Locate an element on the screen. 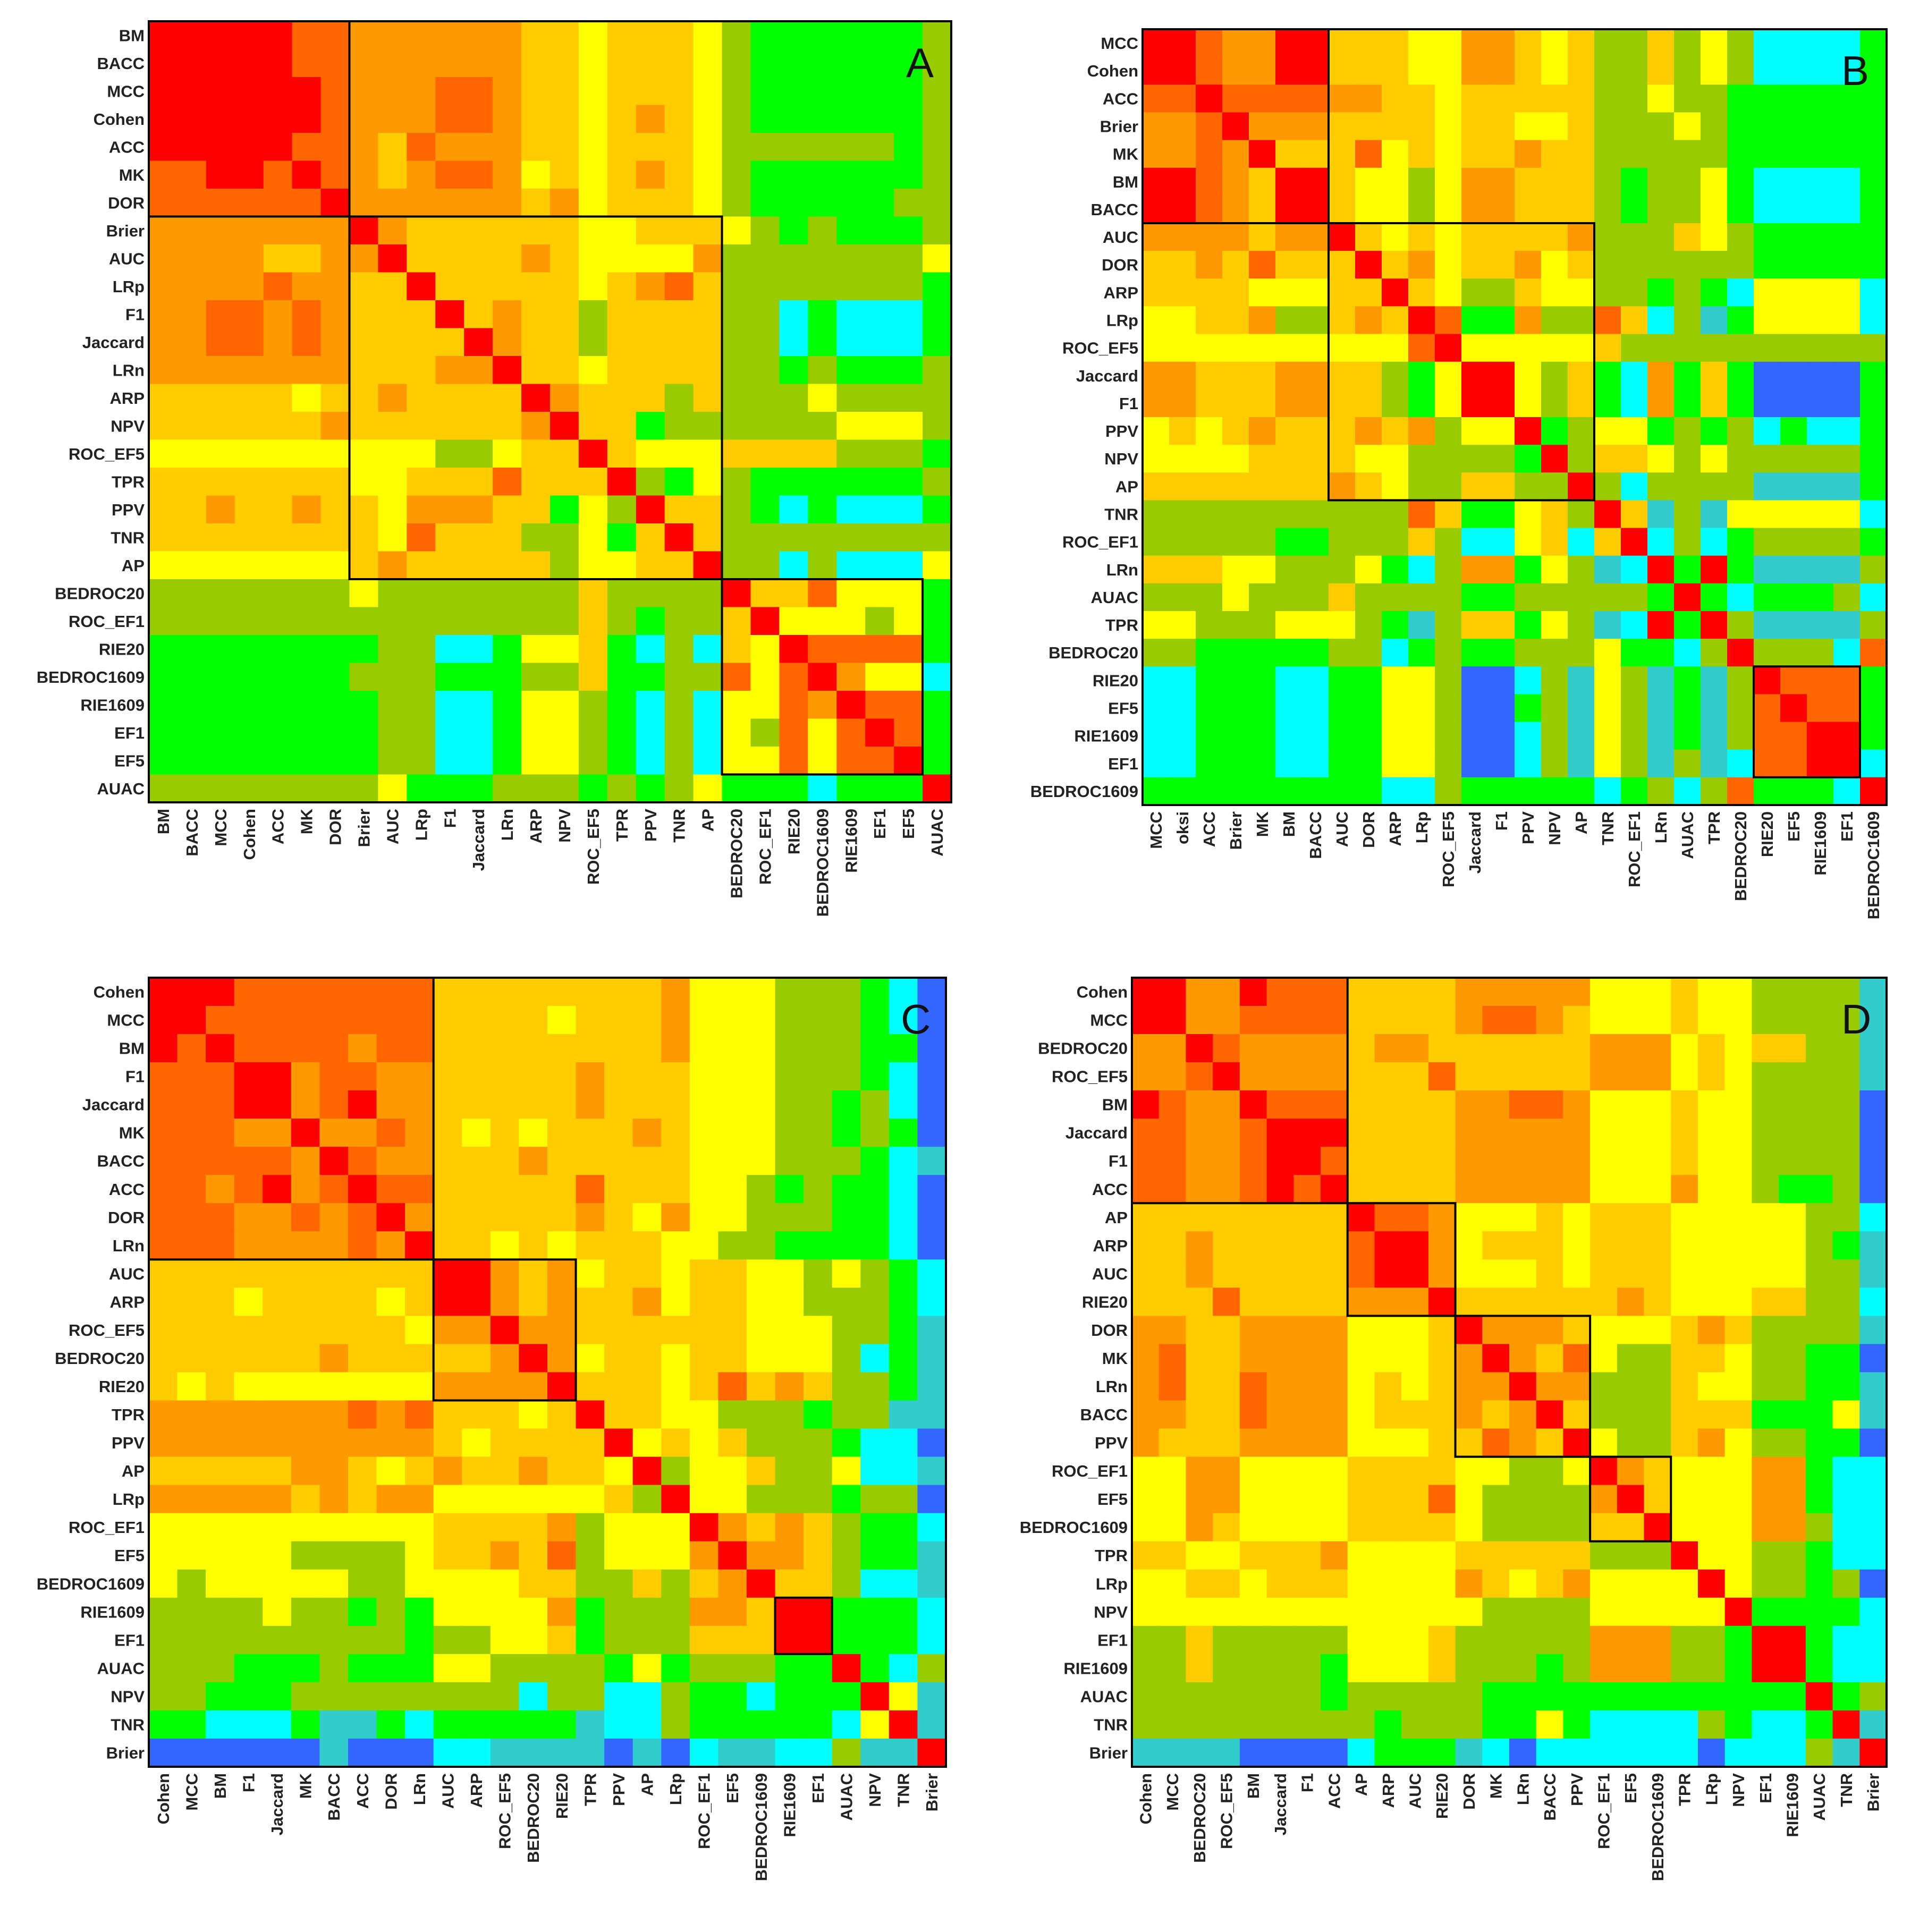  y-tick-label: PPV is located at coordinates (1122, 431).